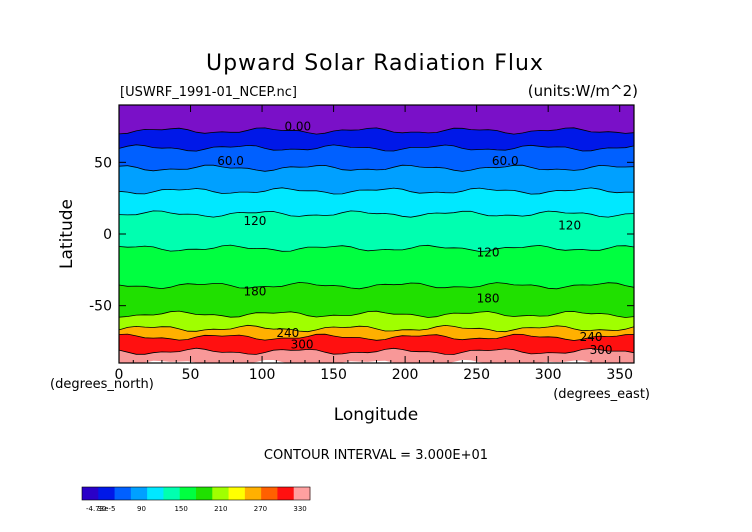  I want to click on colorbar-label: 330, so click(299, 509).